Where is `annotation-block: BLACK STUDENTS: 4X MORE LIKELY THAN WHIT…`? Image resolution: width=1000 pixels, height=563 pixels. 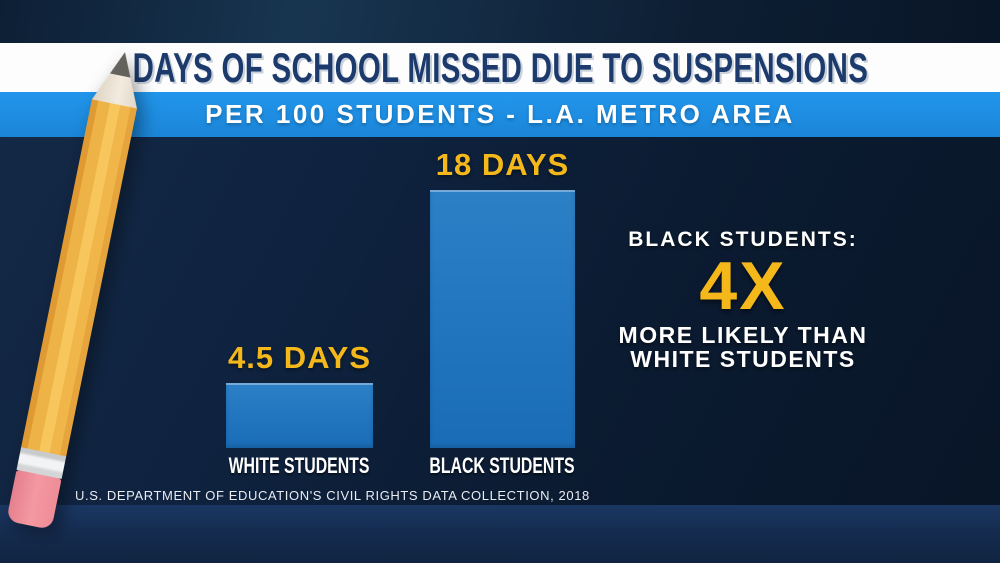
annotation-block: BLACK STUDENTS: 4X MORE LIKELY THAN WHIT… is located at coordinates (743, 299).